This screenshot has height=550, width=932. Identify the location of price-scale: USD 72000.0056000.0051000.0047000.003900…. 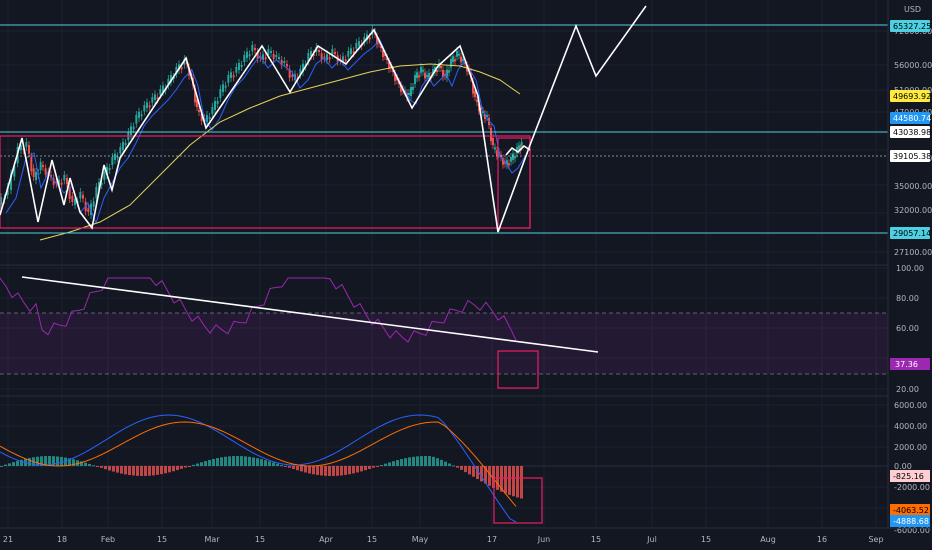
(909, 267).